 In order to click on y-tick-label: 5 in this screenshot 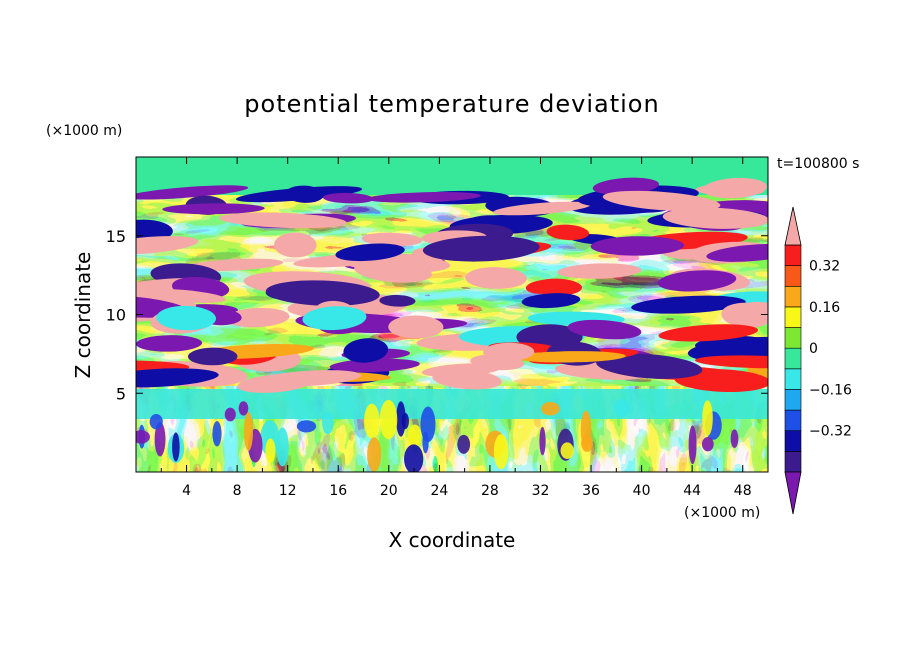, I will do `click(121, 393)`.